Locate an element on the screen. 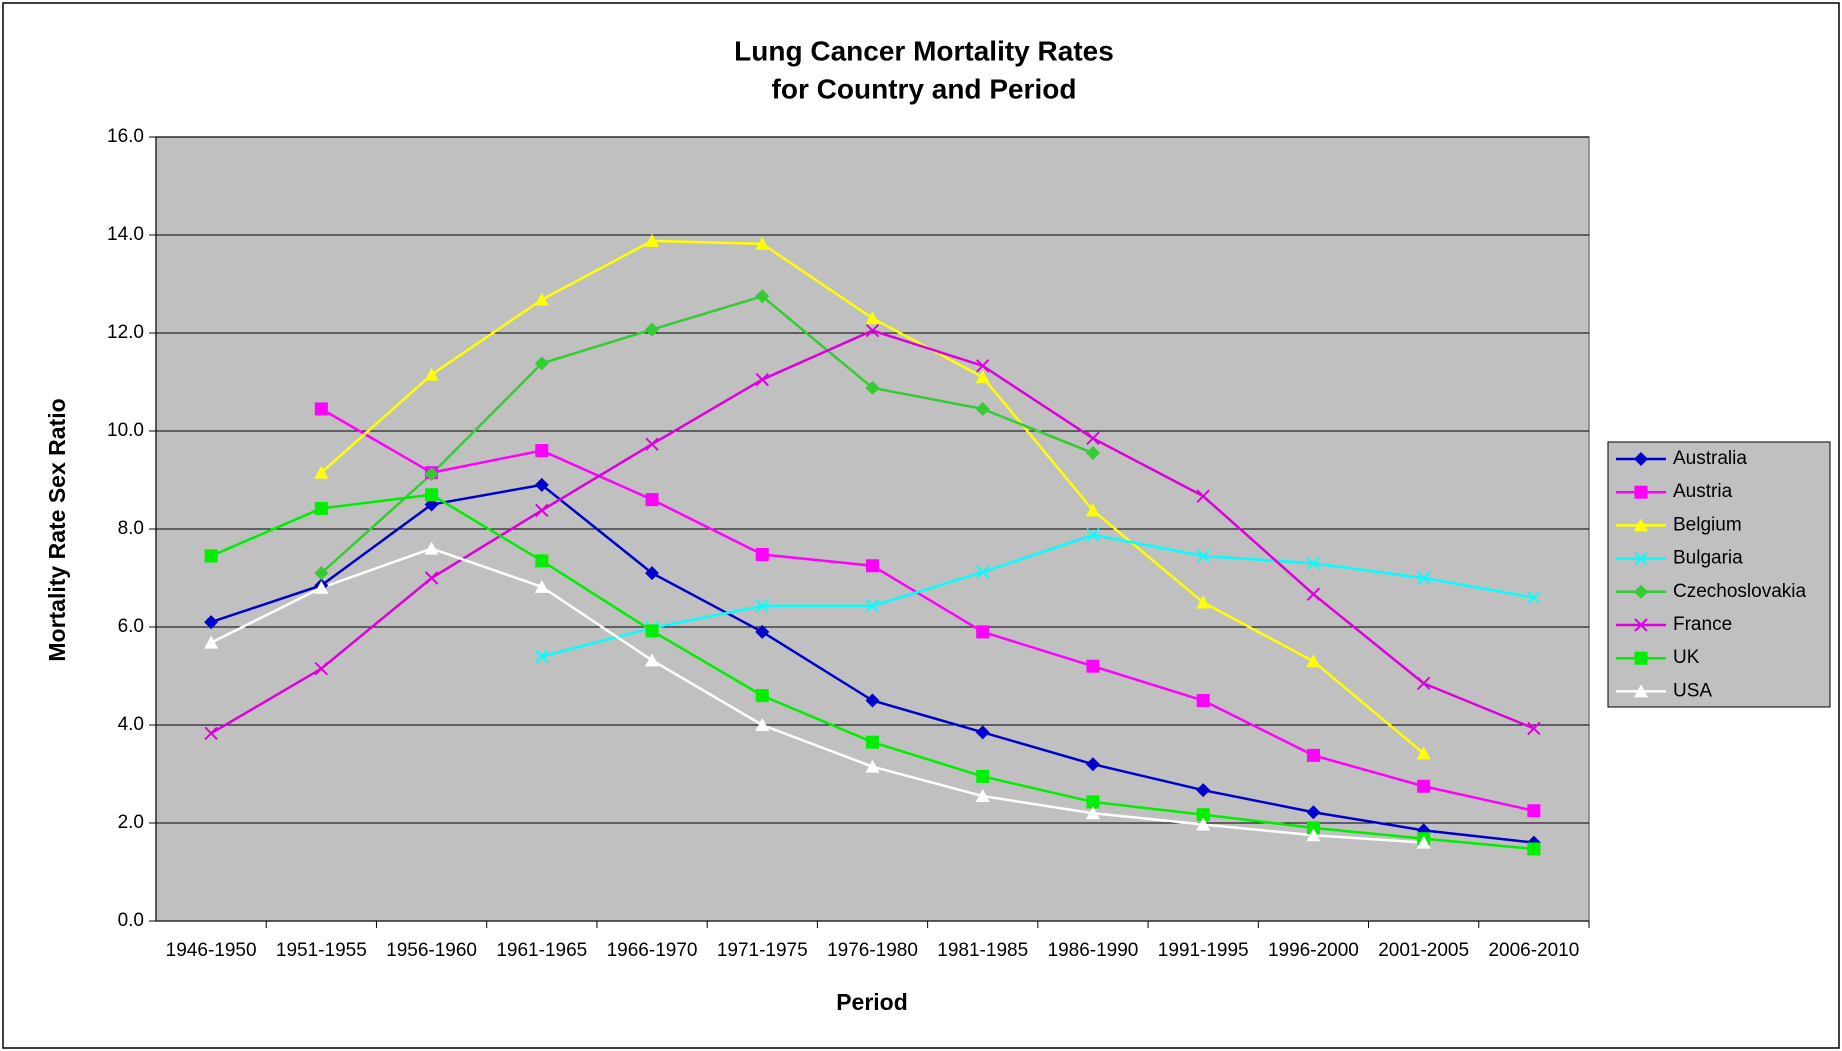  y-tick-label: 8.0 is located at coordinates (131, 528).